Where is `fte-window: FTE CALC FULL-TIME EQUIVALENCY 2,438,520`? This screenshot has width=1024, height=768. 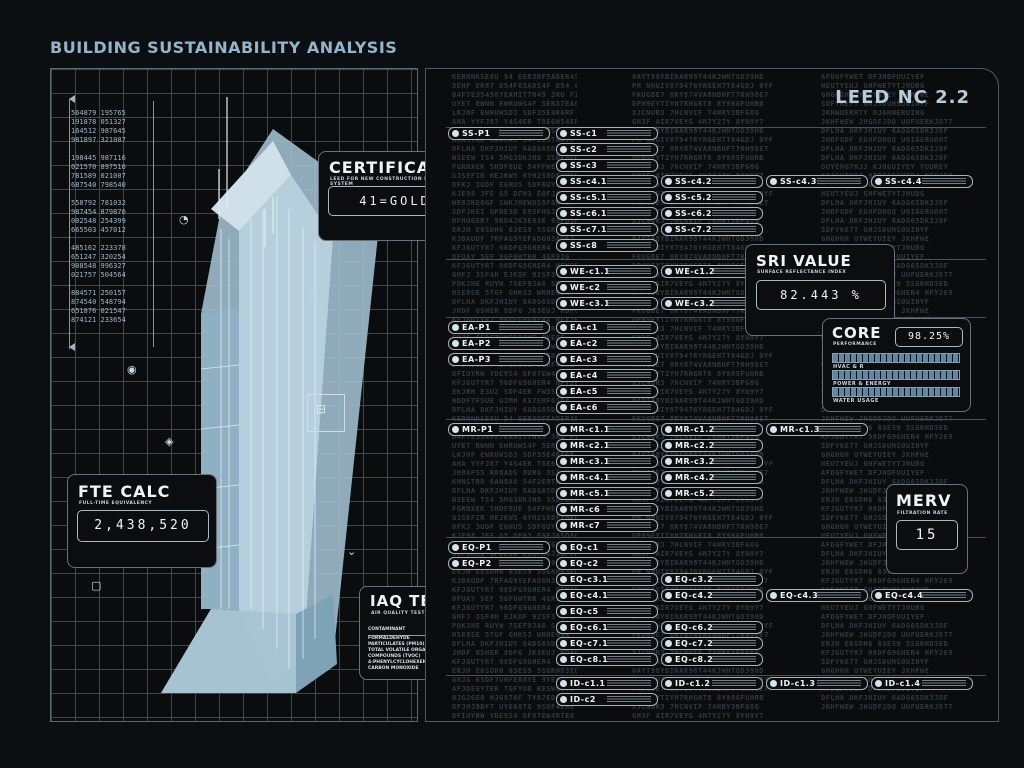
fte-window: FTE CALC FULL-TIME EQUIVALENCY 2,438,520 is located at coordinates (142, 521).